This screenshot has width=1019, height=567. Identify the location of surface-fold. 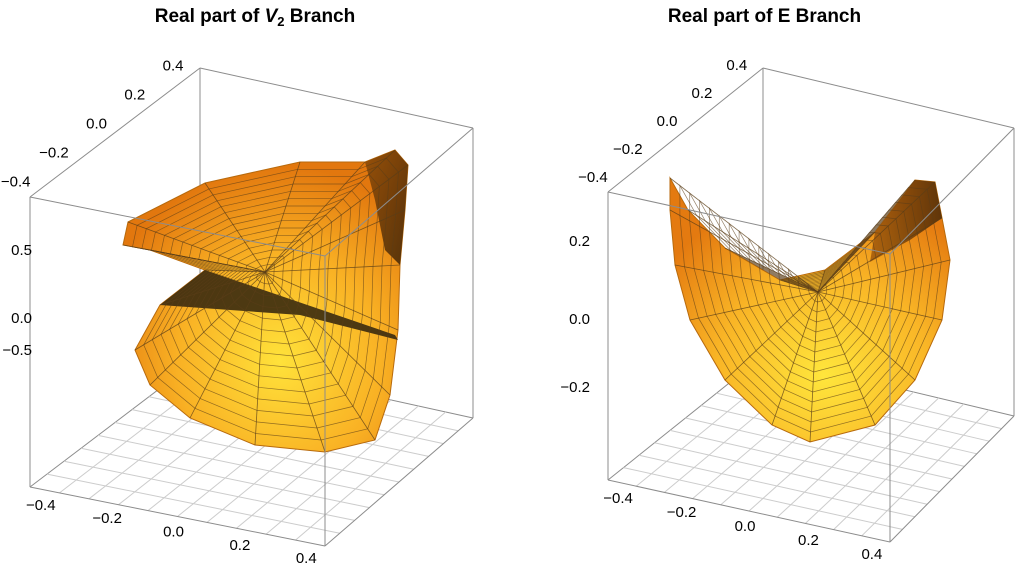
(279, 305).